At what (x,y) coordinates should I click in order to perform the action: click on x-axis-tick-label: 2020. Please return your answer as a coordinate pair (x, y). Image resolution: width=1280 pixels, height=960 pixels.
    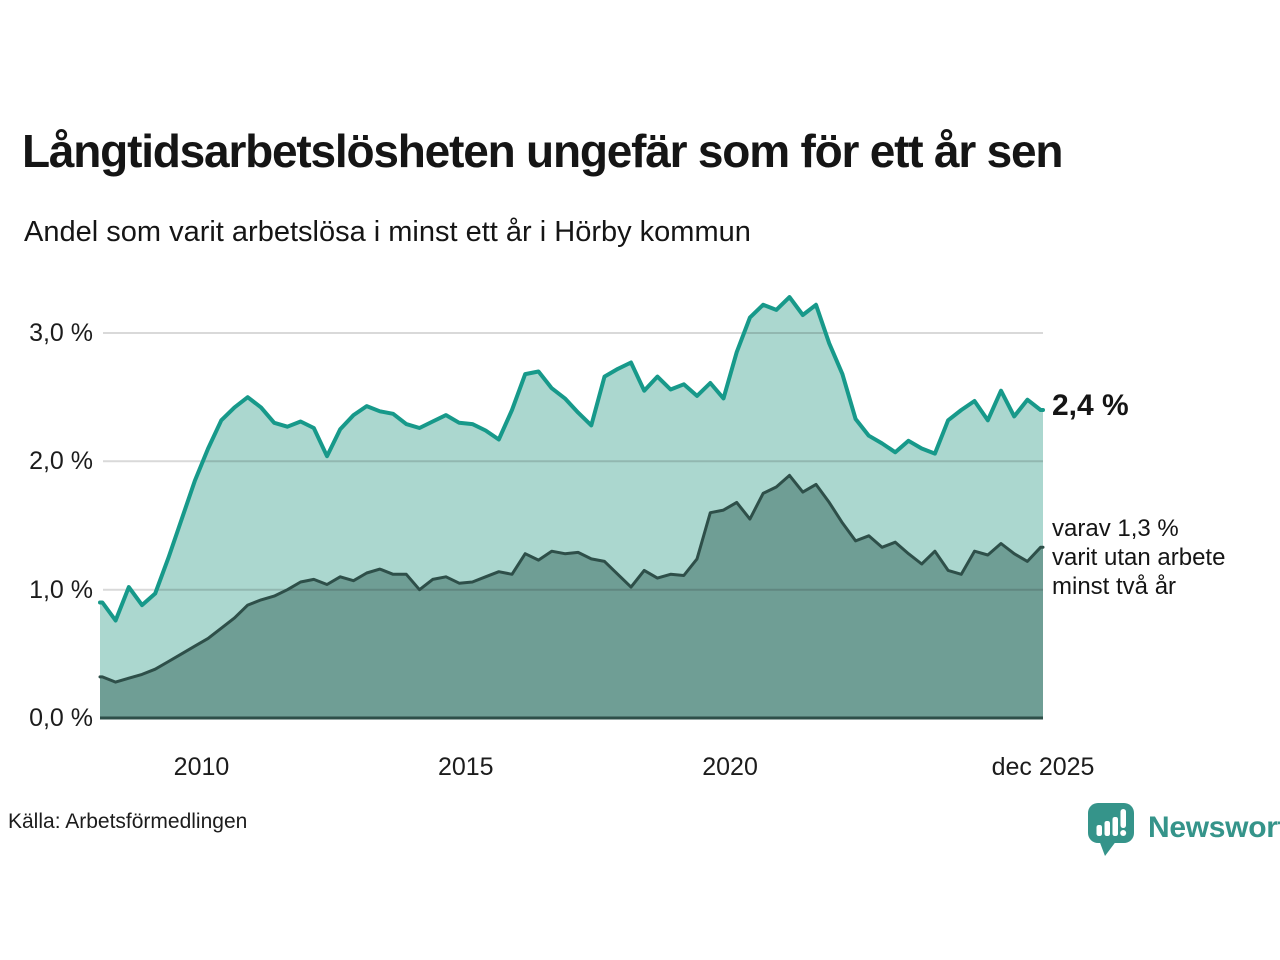
    Looking at the image, I should click on (730, 767).